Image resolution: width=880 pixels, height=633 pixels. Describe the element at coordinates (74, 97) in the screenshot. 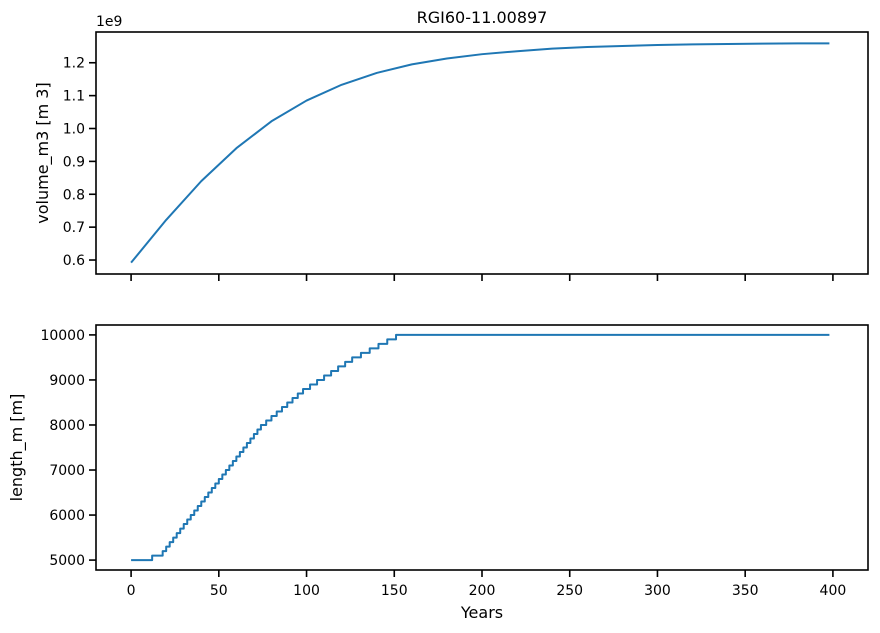

I see `y-tick-label: 1.1` at that location.